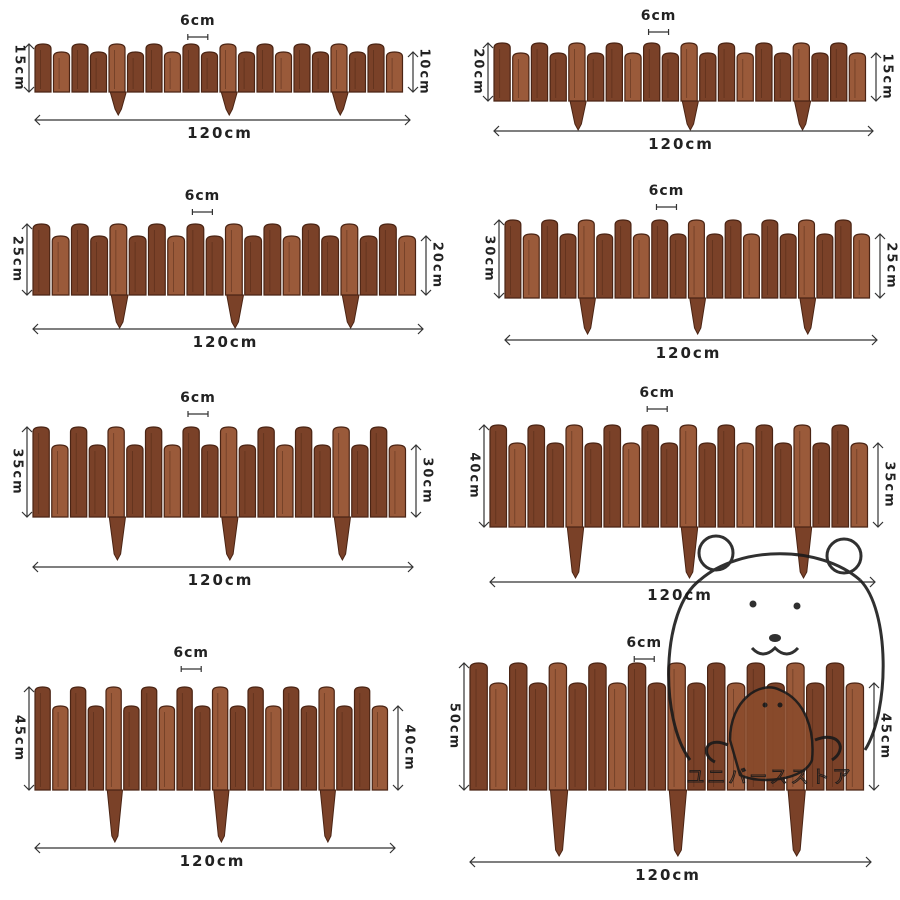 The image size is (900, 900). I want to click on fence-panel-3: 6cm 25cm 20cm 120cm, so click(227, 269).